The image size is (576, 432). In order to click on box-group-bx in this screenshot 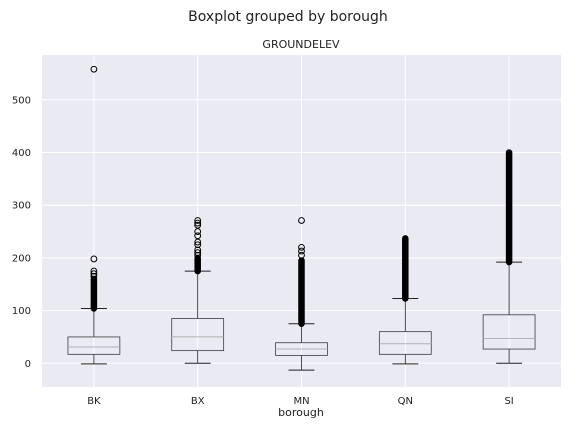, I will do `click(198, 290)`.